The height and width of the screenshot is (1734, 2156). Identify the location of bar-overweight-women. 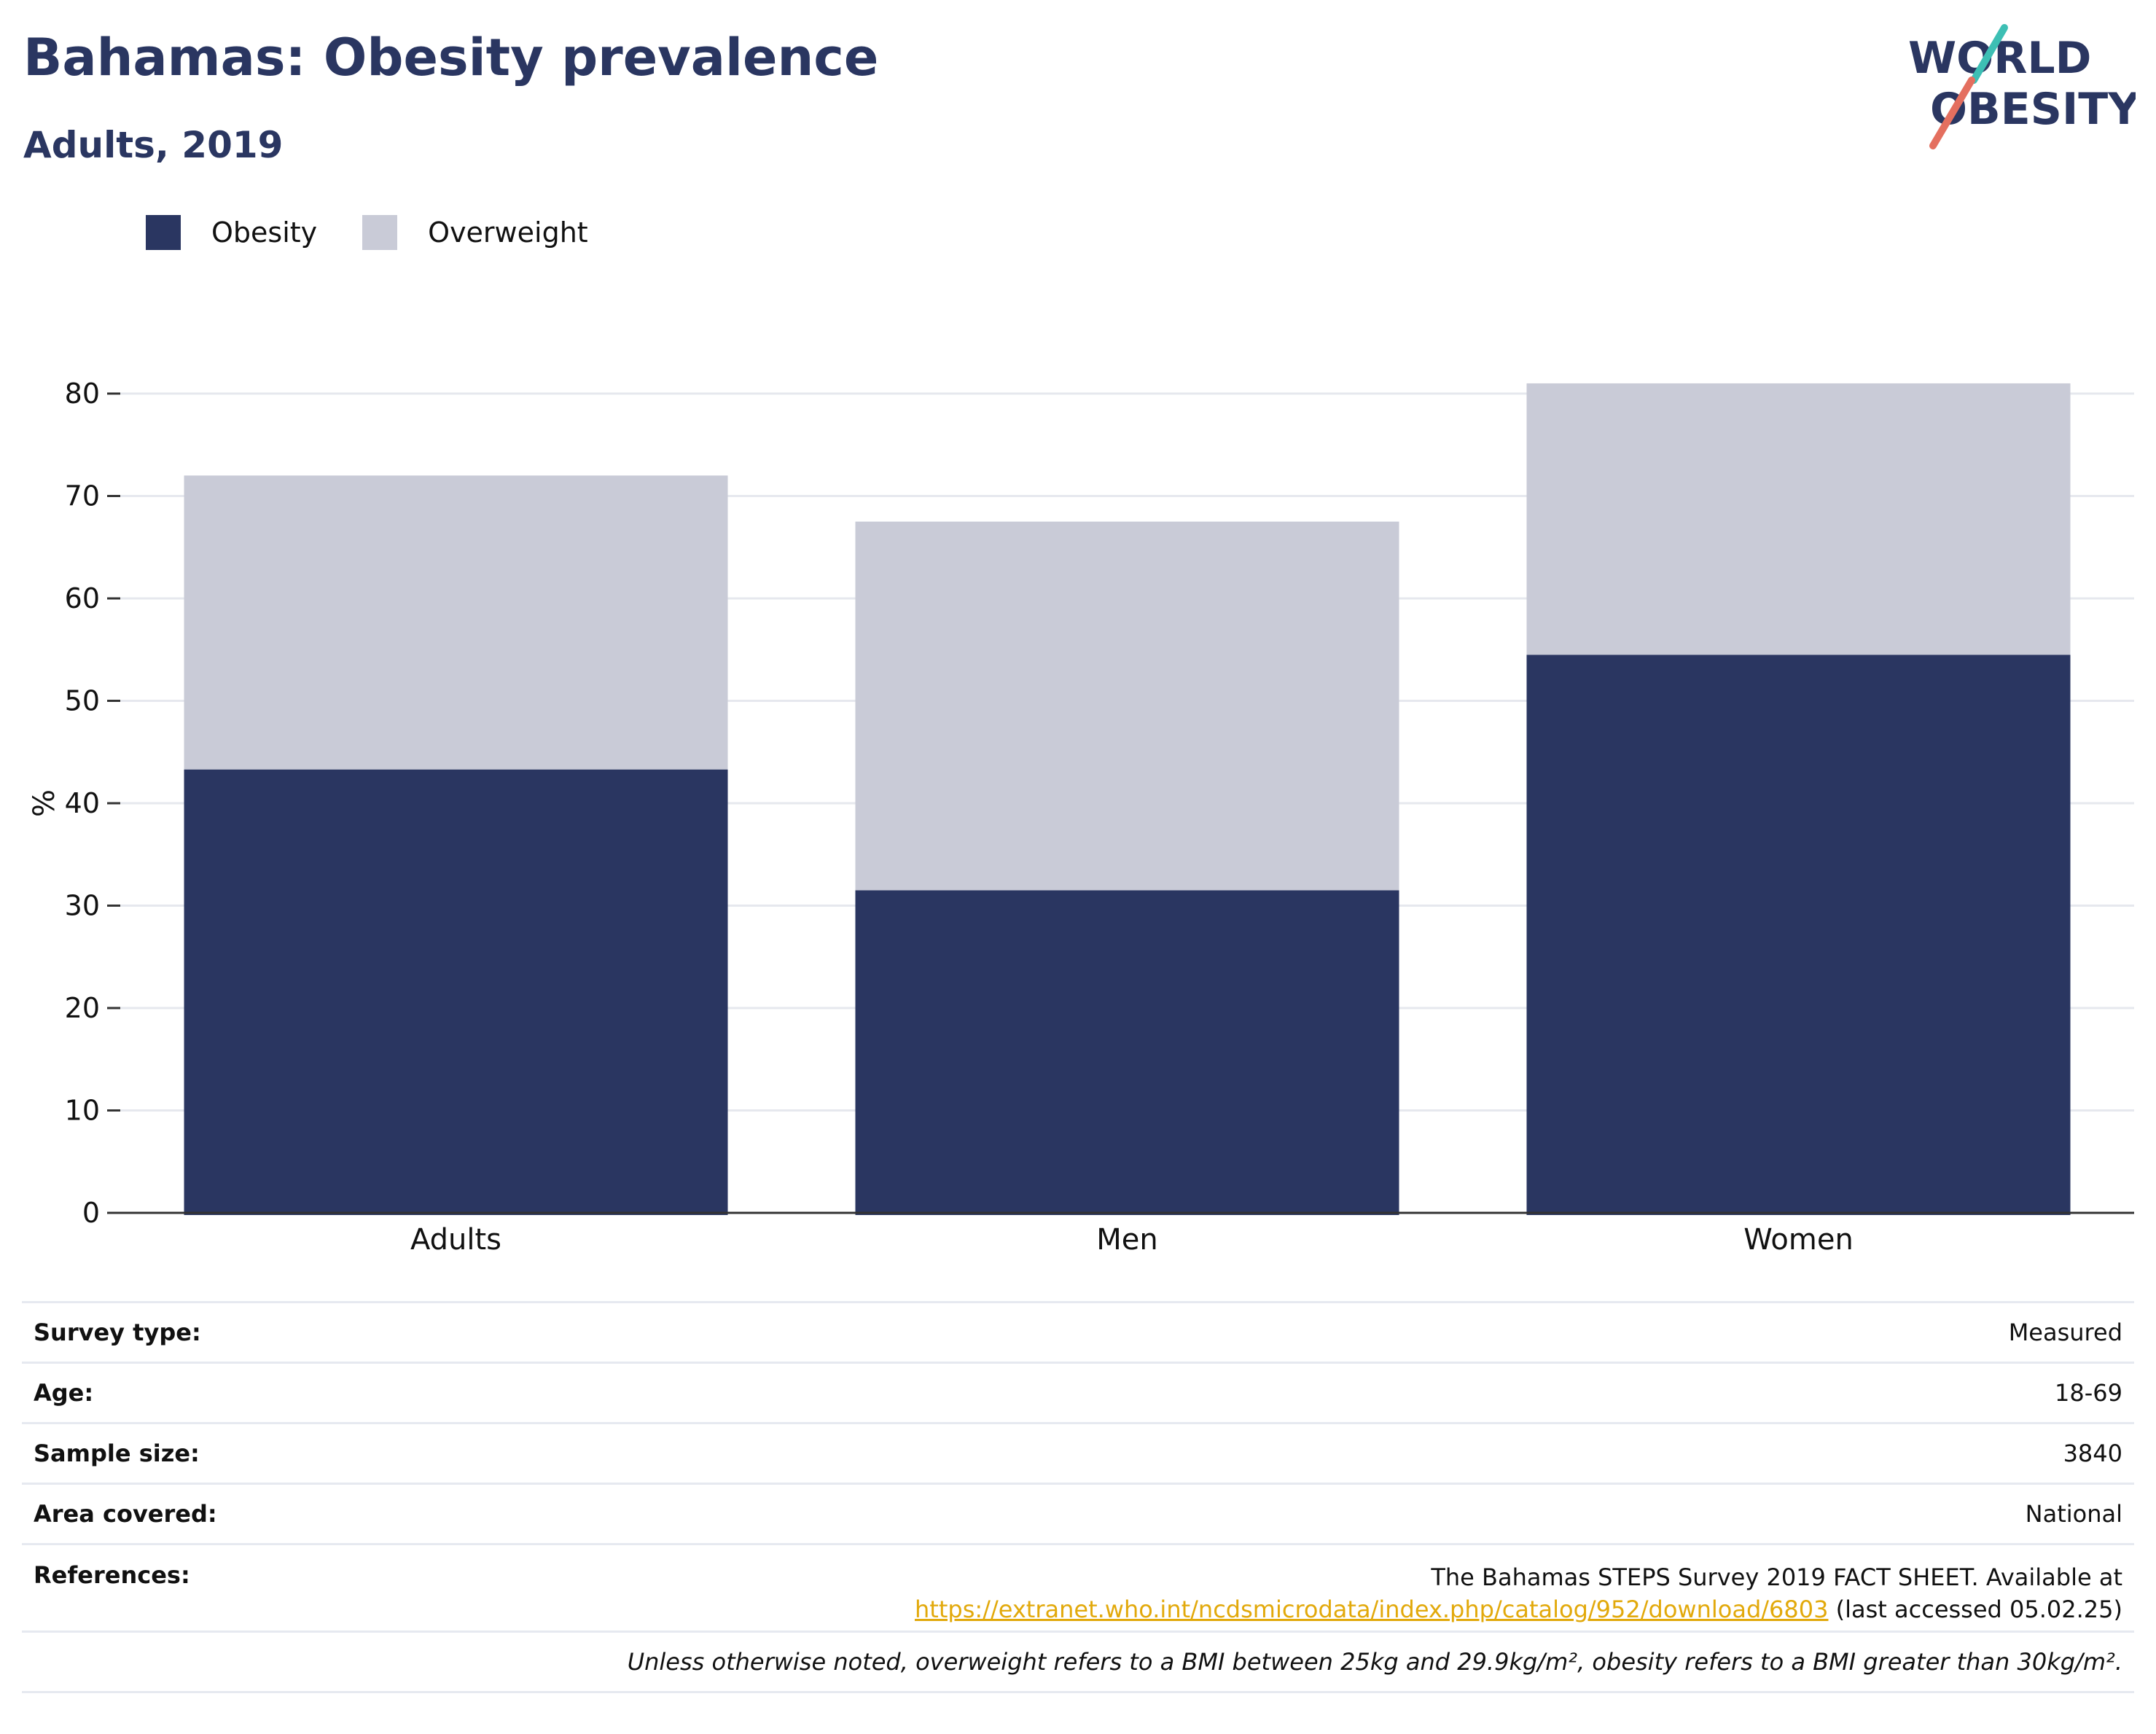
(1799, 519).